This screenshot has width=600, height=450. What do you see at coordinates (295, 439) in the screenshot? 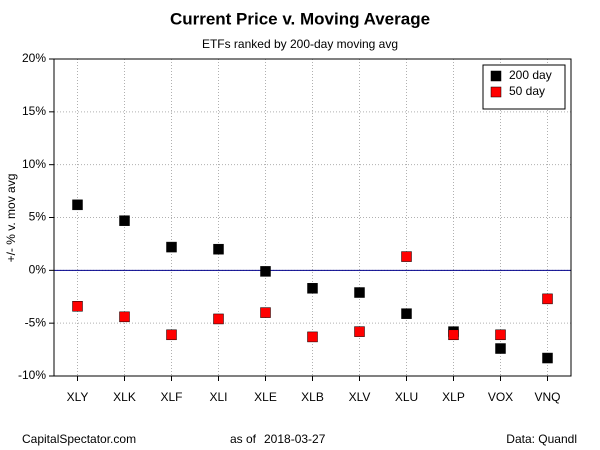
I see `footer-date: 2018-03-27` at bounding box center [295, 439].